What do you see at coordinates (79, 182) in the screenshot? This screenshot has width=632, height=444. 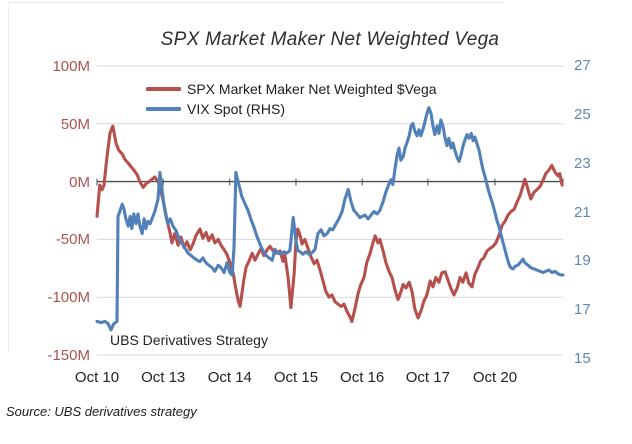 I see `y-axis-label-left: 0M` at bounding box center [79, 182].